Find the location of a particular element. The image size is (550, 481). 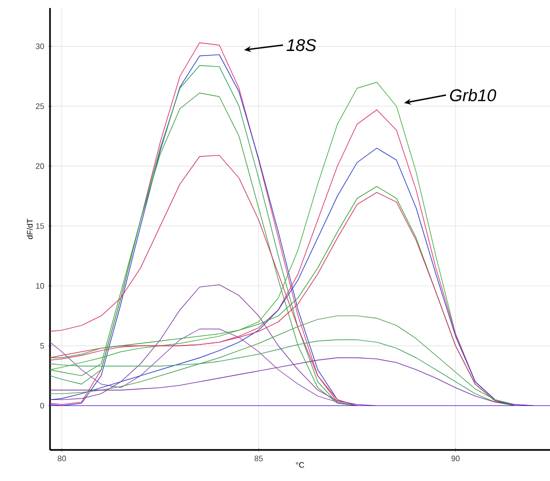

annotation: Grb10 is located at coordinates (473, 95).